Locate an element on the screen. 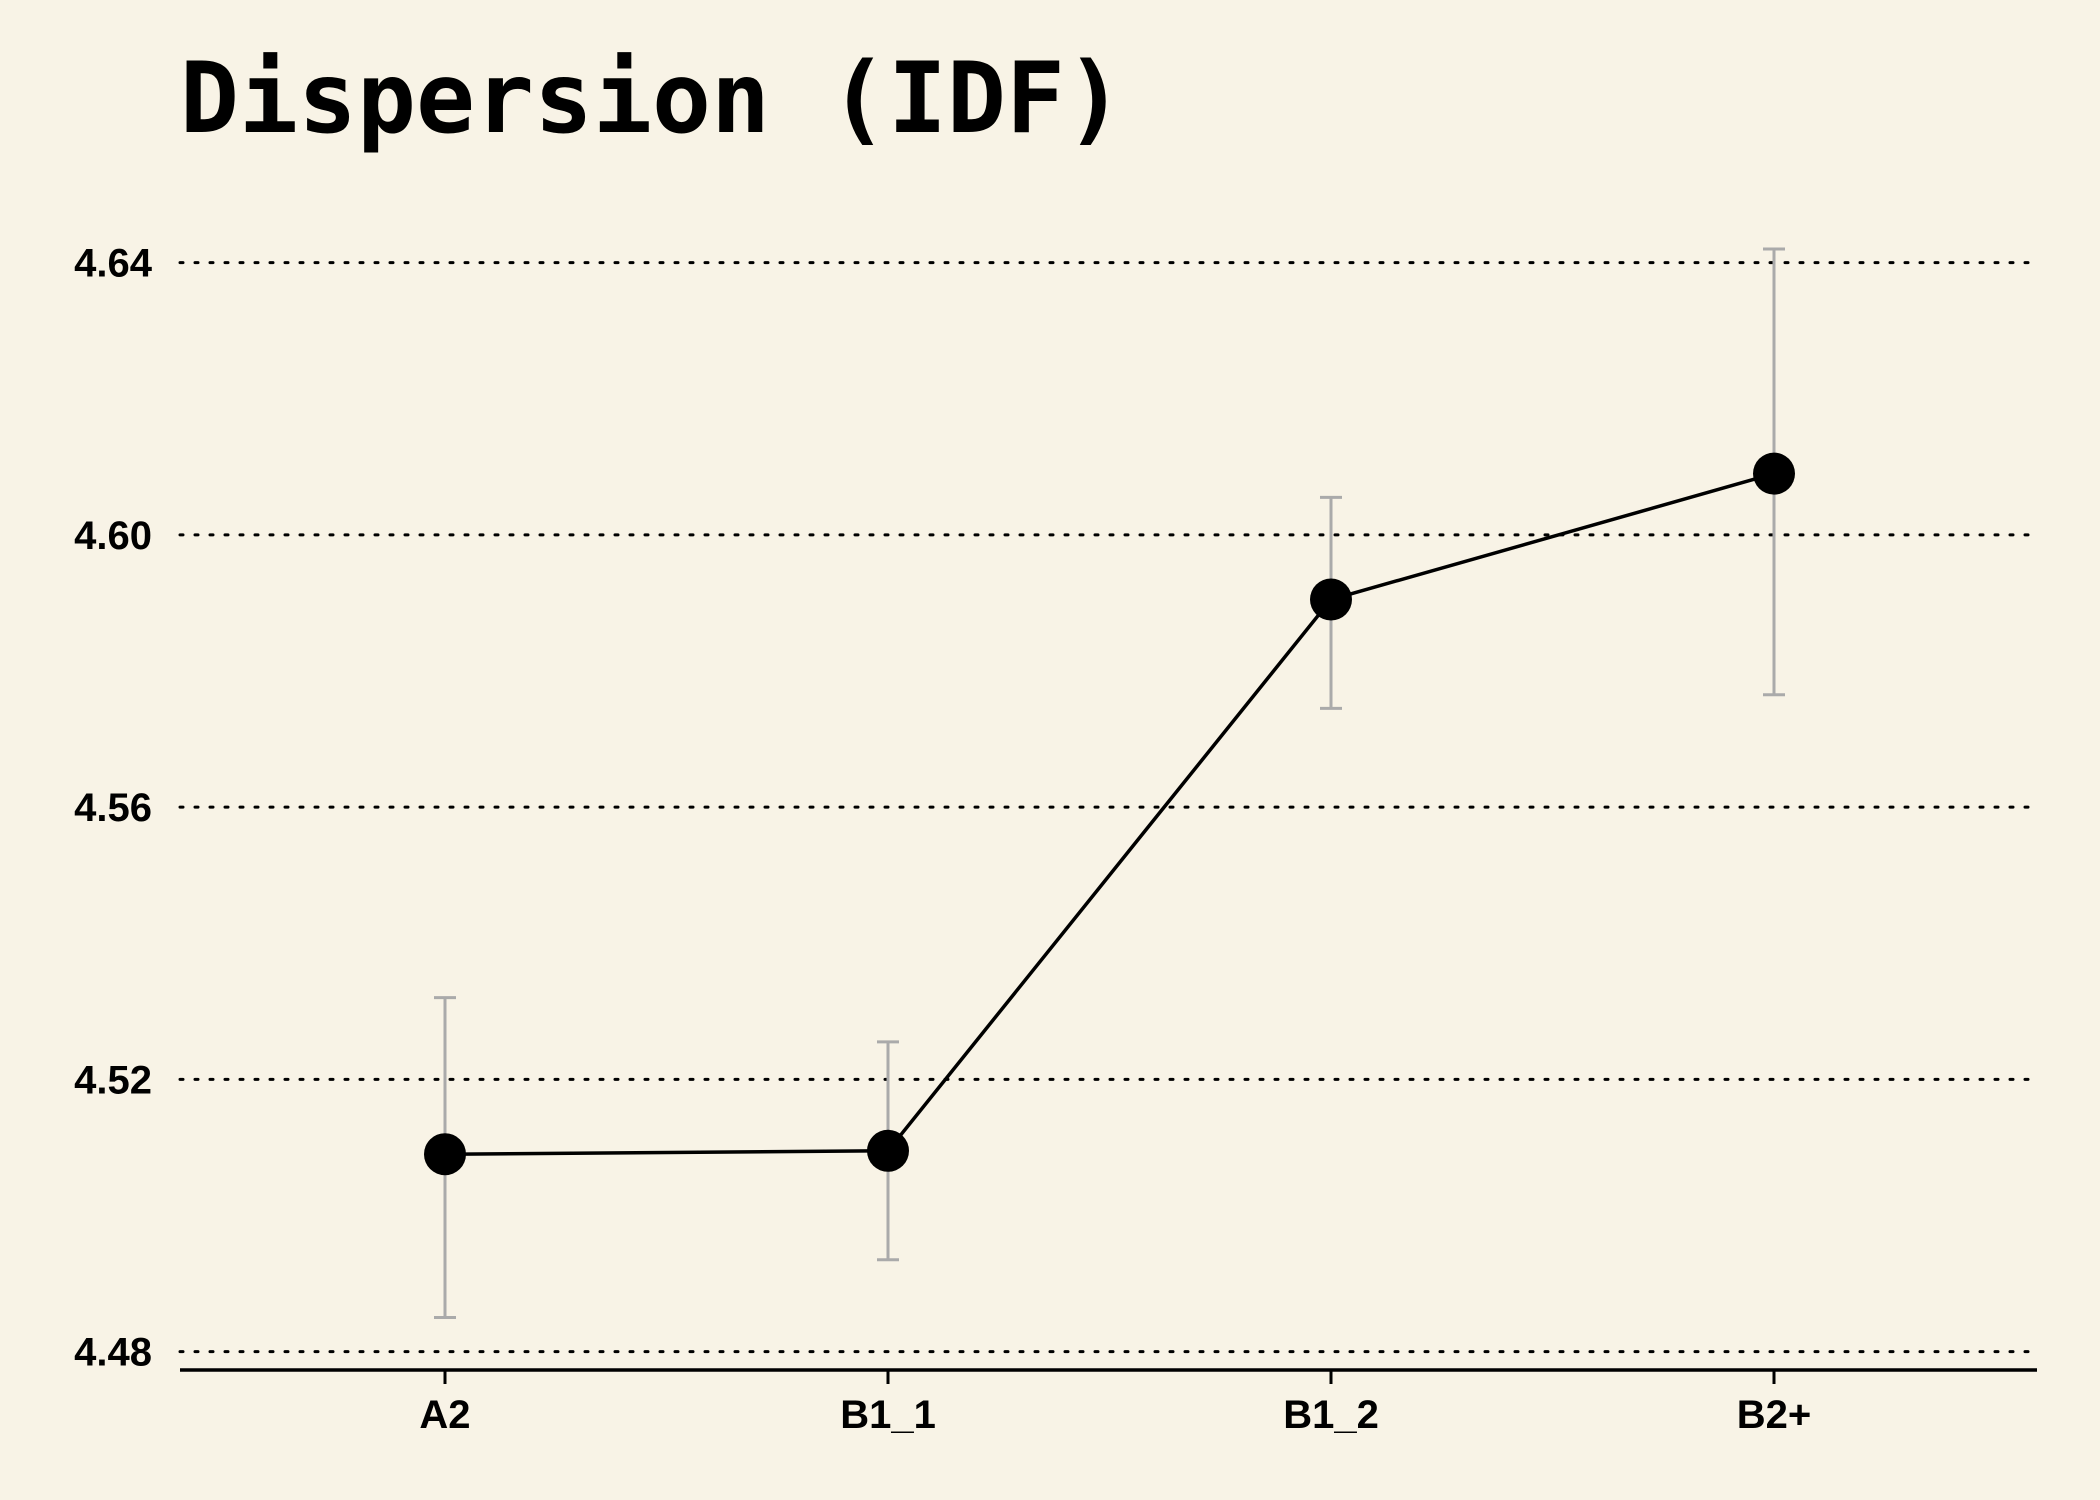  chart-title: Dispersion (IDF) is located at coordinates (652, 99).